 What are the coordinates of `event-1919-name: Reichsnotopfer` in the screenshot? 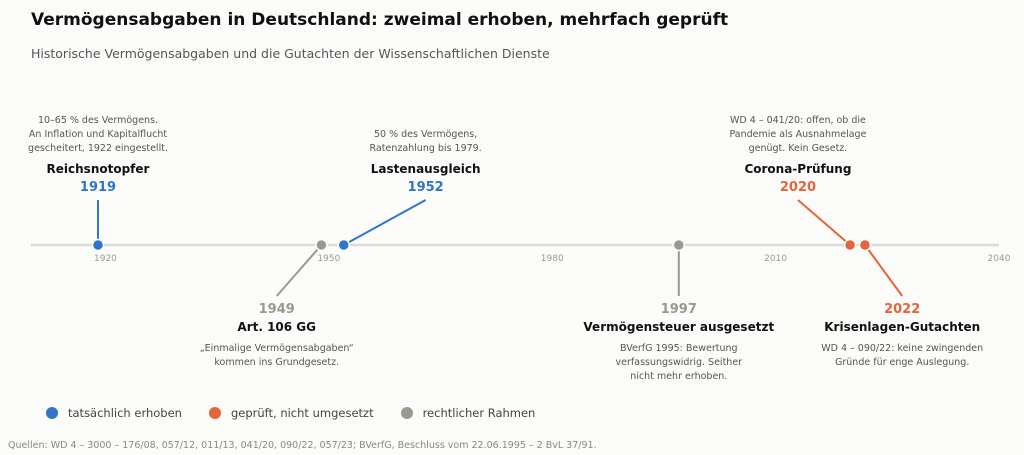 It's located at (98, 169).